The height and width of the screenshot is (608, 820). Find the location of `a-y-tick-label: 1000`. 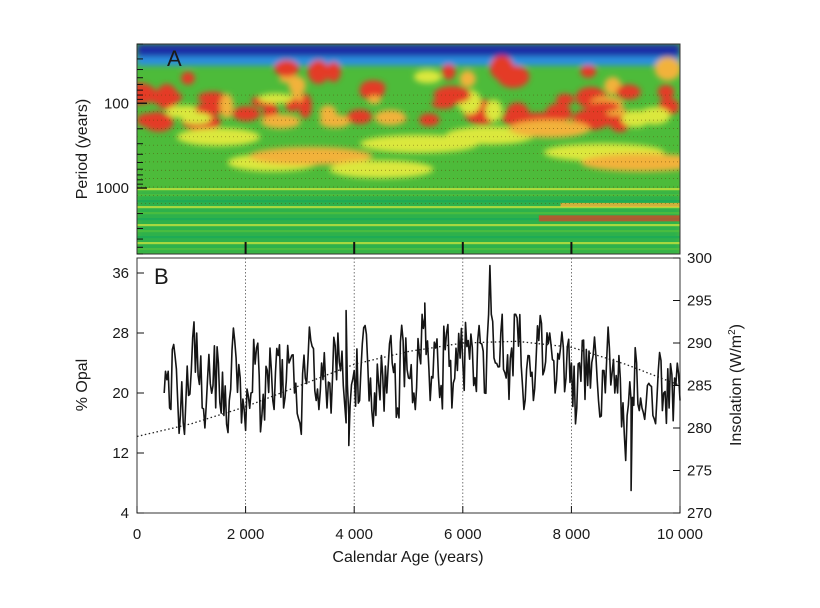

a-y-tick-label: 1000 is located at coordinates (112, 188).